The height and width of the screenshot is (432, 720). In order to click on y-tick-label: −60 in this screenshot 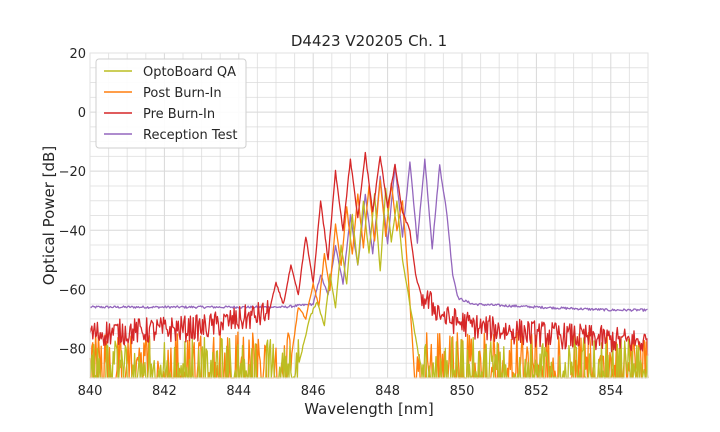, I will do `click(72, 290)`.